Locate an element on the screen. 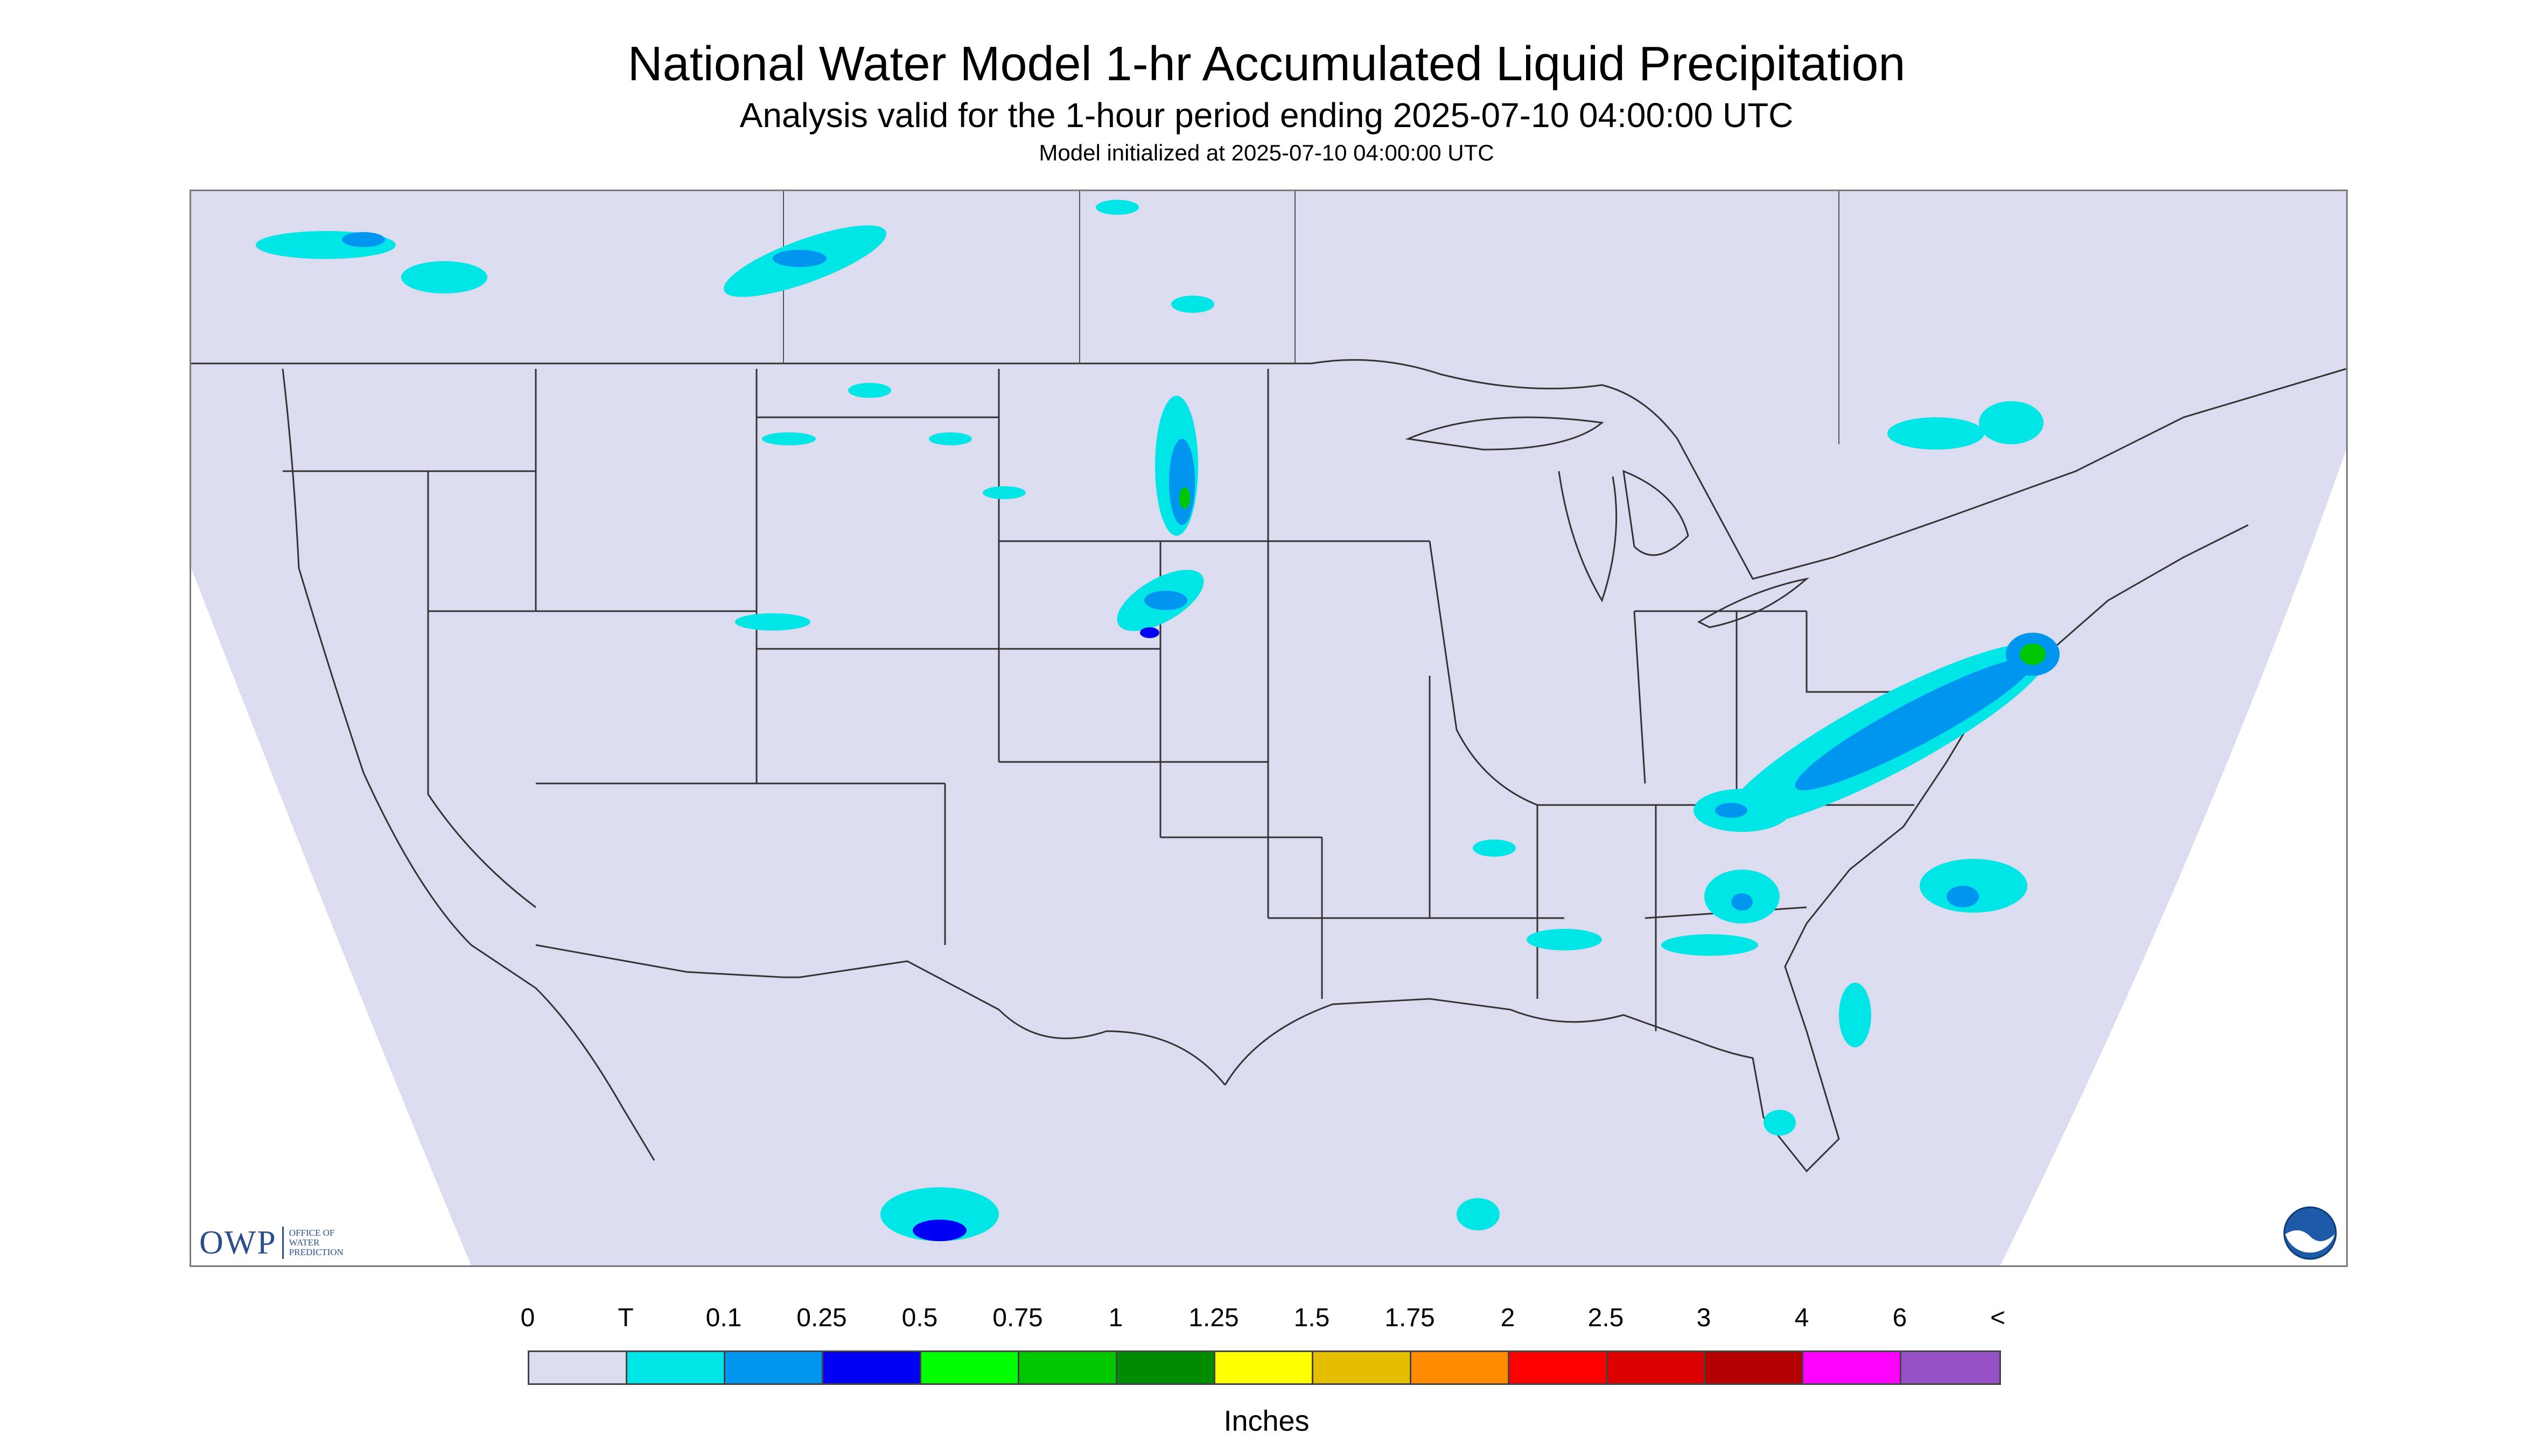 This screenshot has width=2533, height=1456. legend-label: 0.5 is located at coordinates (919, 1318).